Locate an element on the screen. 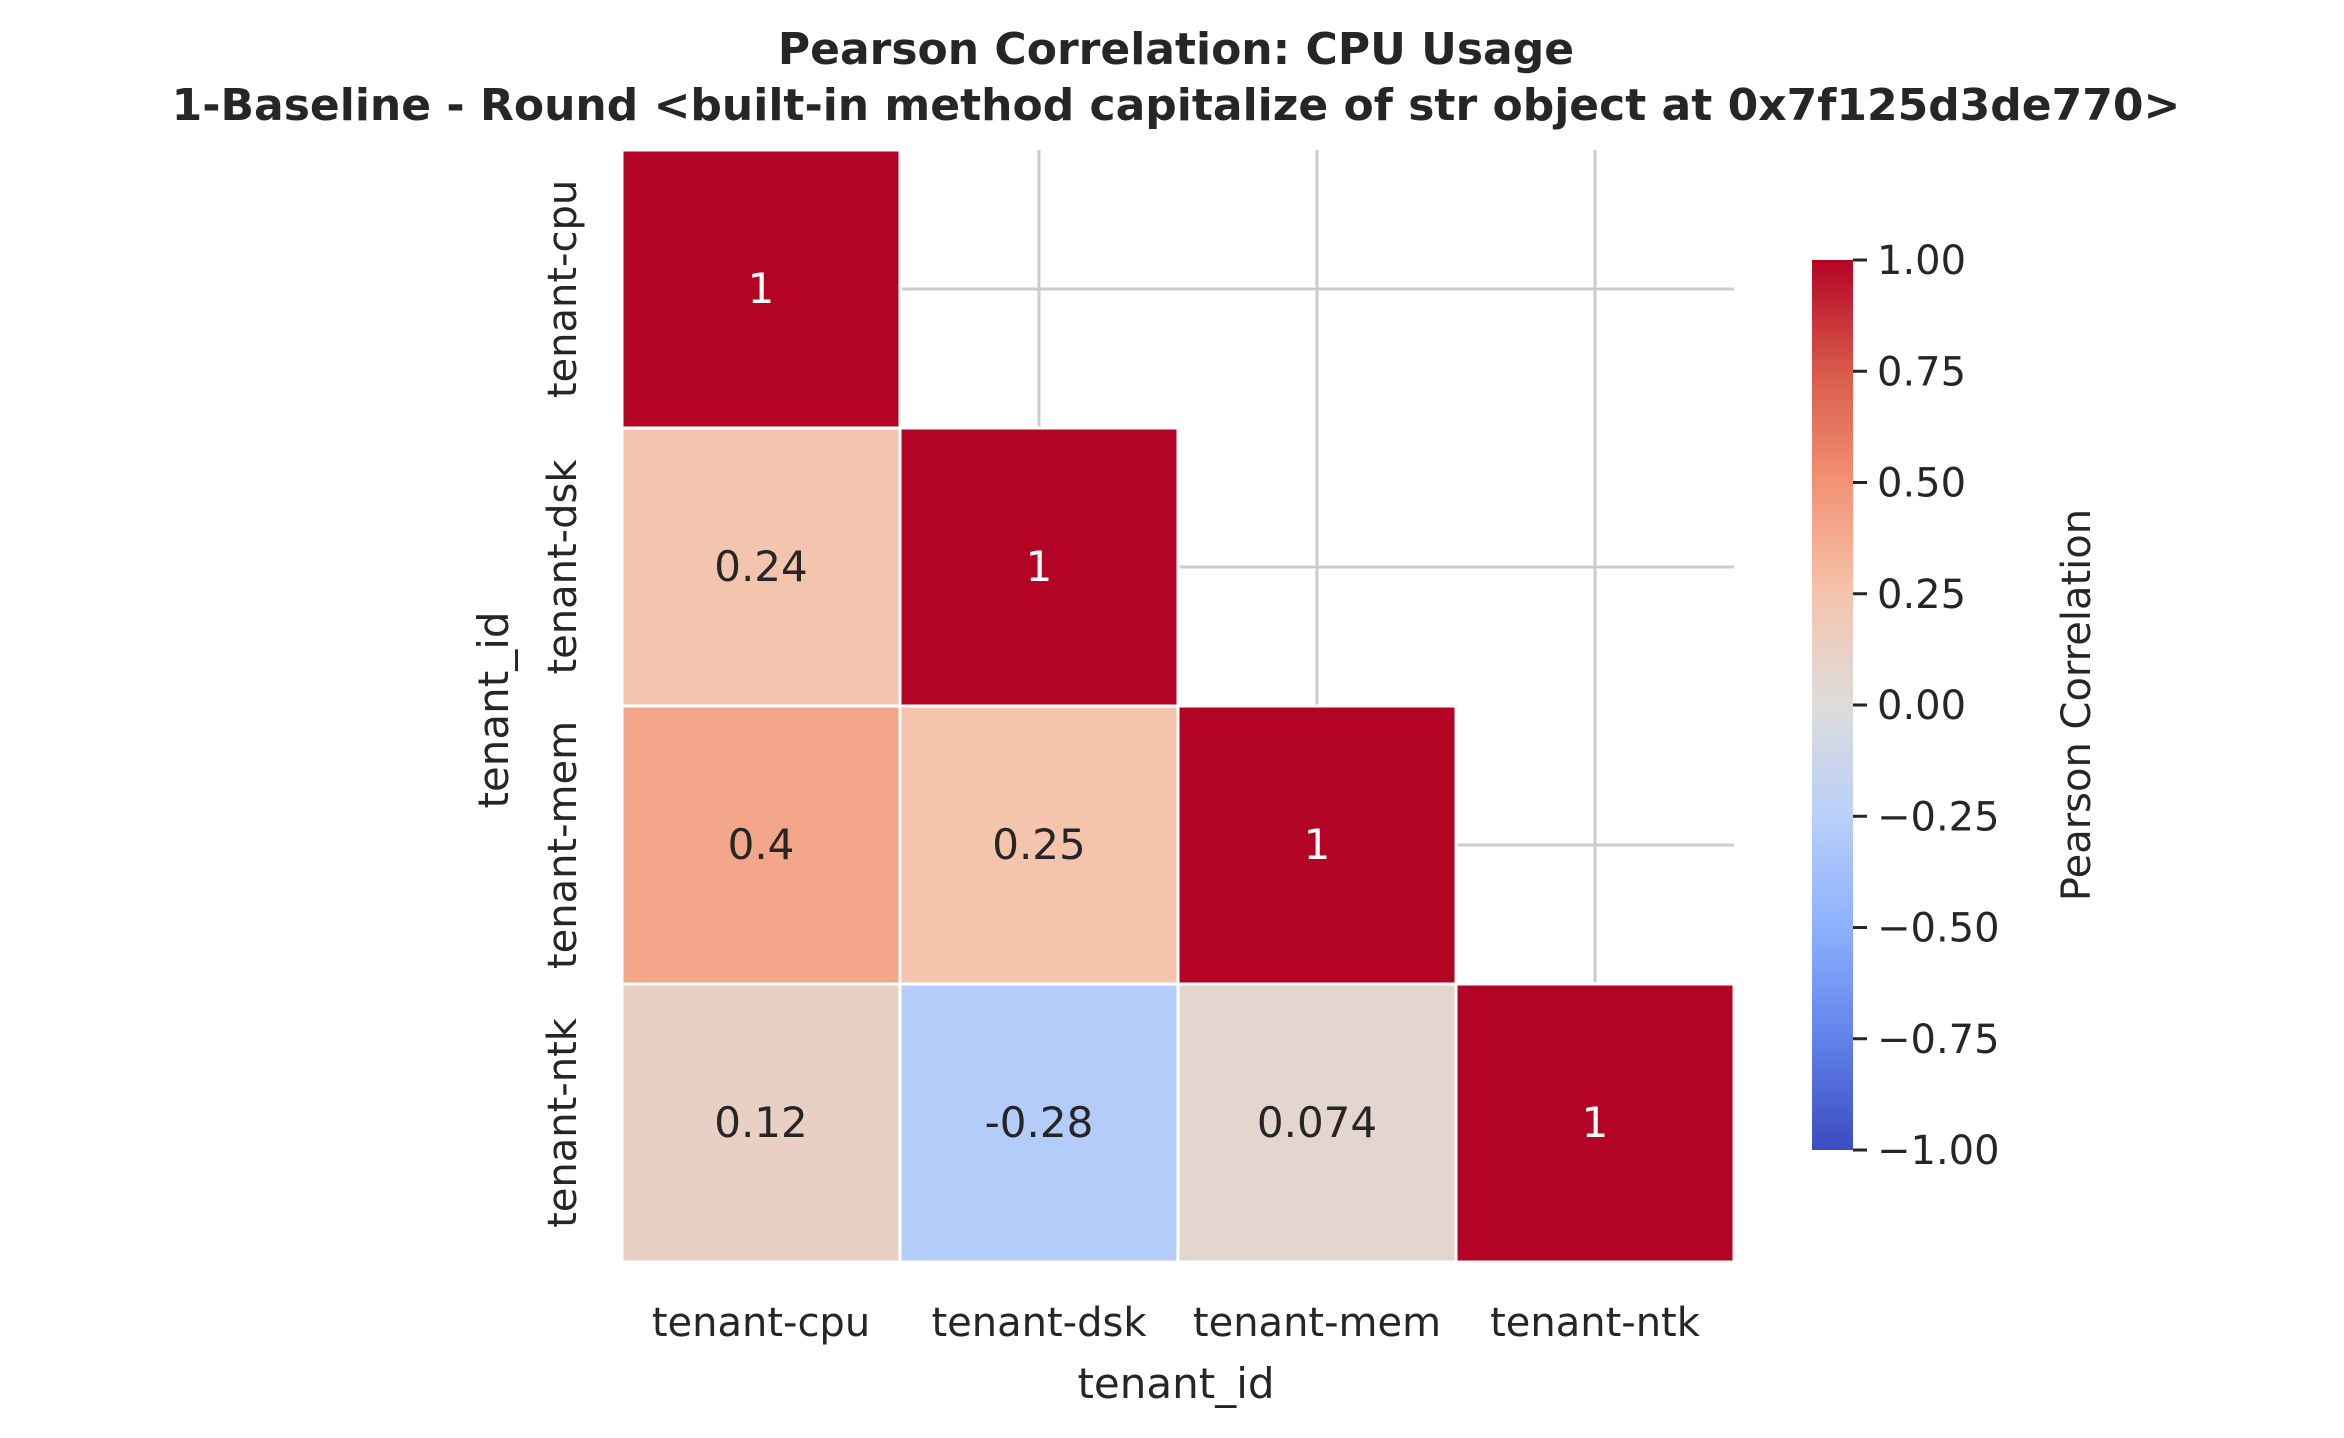 The height and width of the screenshot is (1438, 2344). colorbar-ticks: 1.00 0.75 0.50 0.25 0.00 −0.25 −0.50 −0.75 −1.00 is located at coordinates (1926, 706).